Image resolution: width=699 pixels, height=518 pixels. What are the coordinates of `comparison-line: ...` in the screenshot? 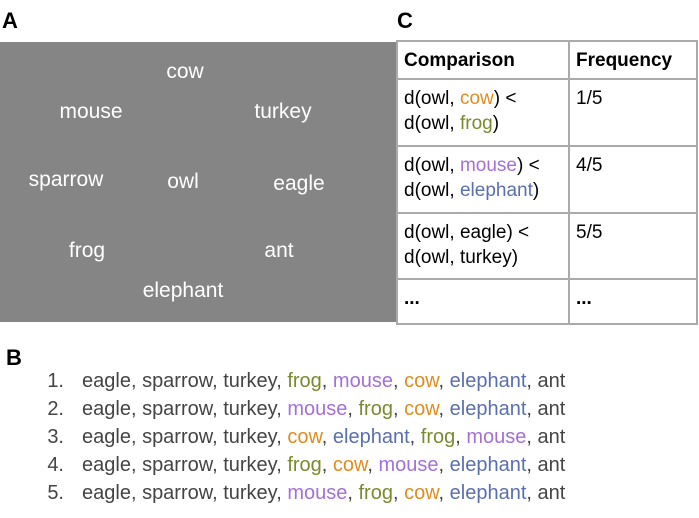 It's located at (483, 298).